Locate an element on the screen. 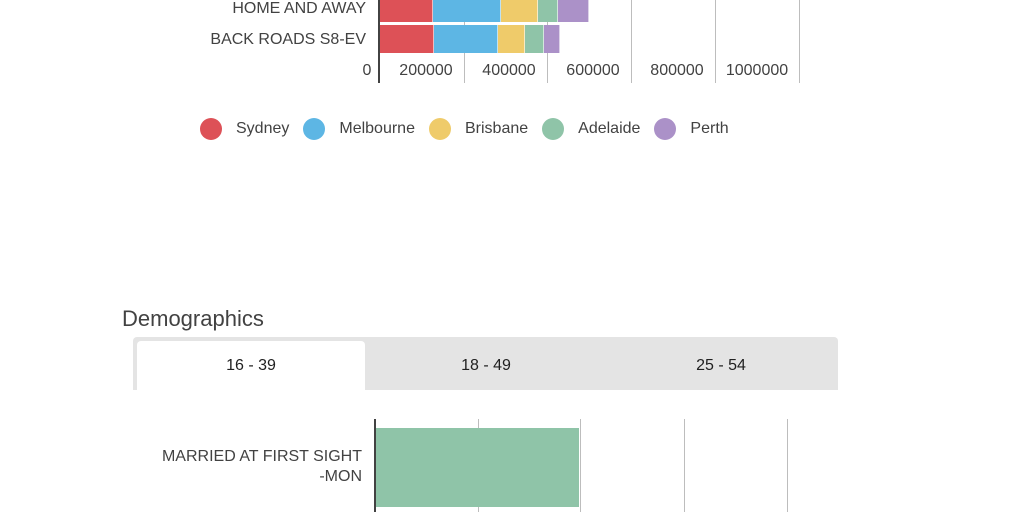 Image resolution: width=1024 pixels, height=512 pixels. row-label-line: MARRIED AT FIRST SIGHT is located at coordinates (261, 456).